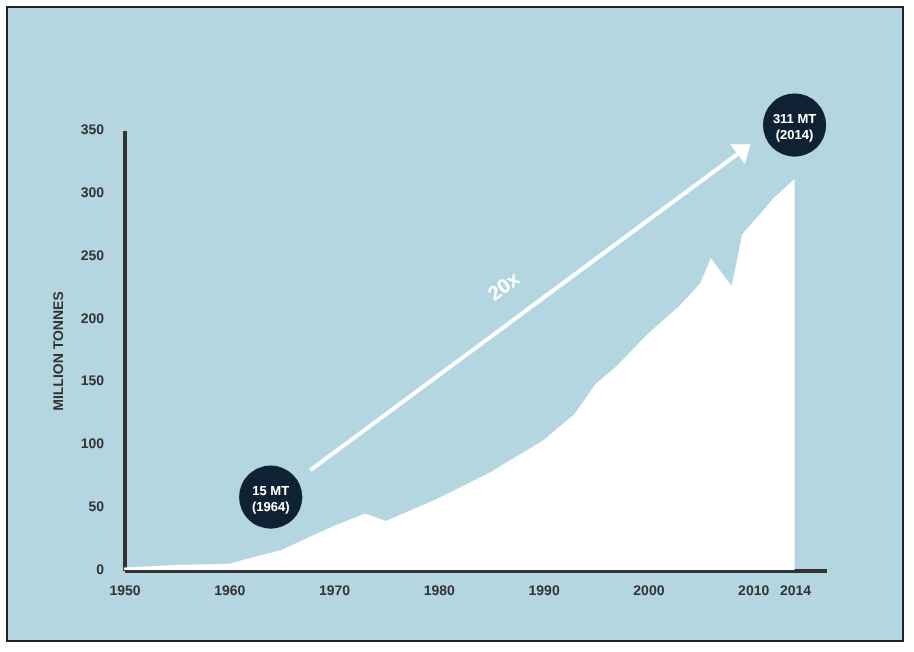  What do you see at coordinates (505, 287) in the screenshot?
I see `annotation: 20x` at bounding box center [505, 287].